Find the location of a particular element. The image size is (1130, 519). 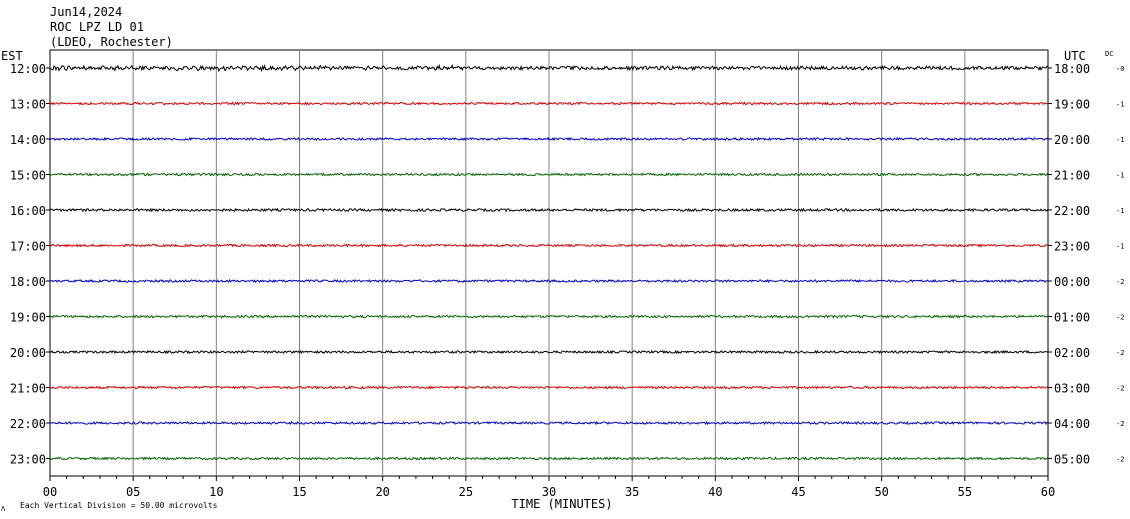

dc-value-7: -2 is located at coordinates (1120, 318).